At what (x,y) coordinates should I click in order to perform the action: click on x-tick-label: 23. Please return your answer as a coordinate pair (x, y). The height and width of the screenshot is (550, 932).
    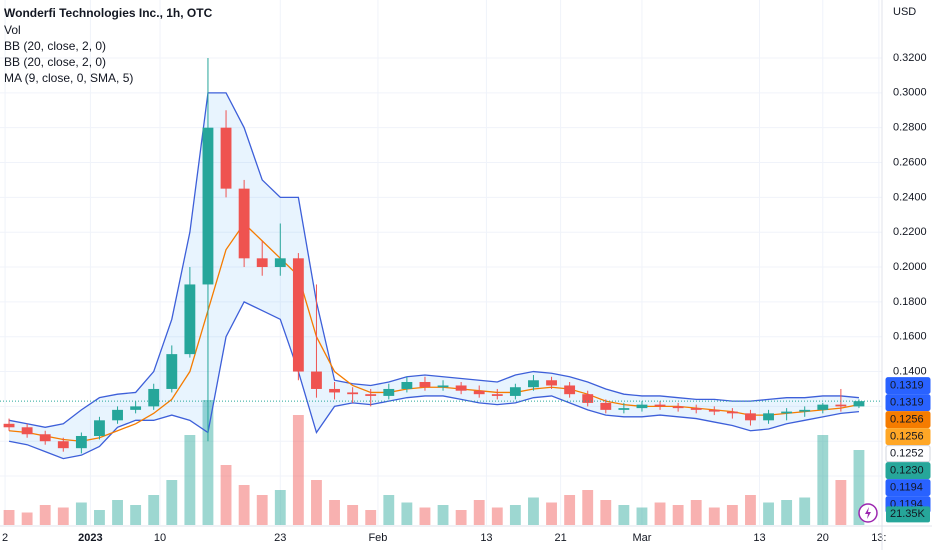
    Looking at the image, I should click on (280, 538).